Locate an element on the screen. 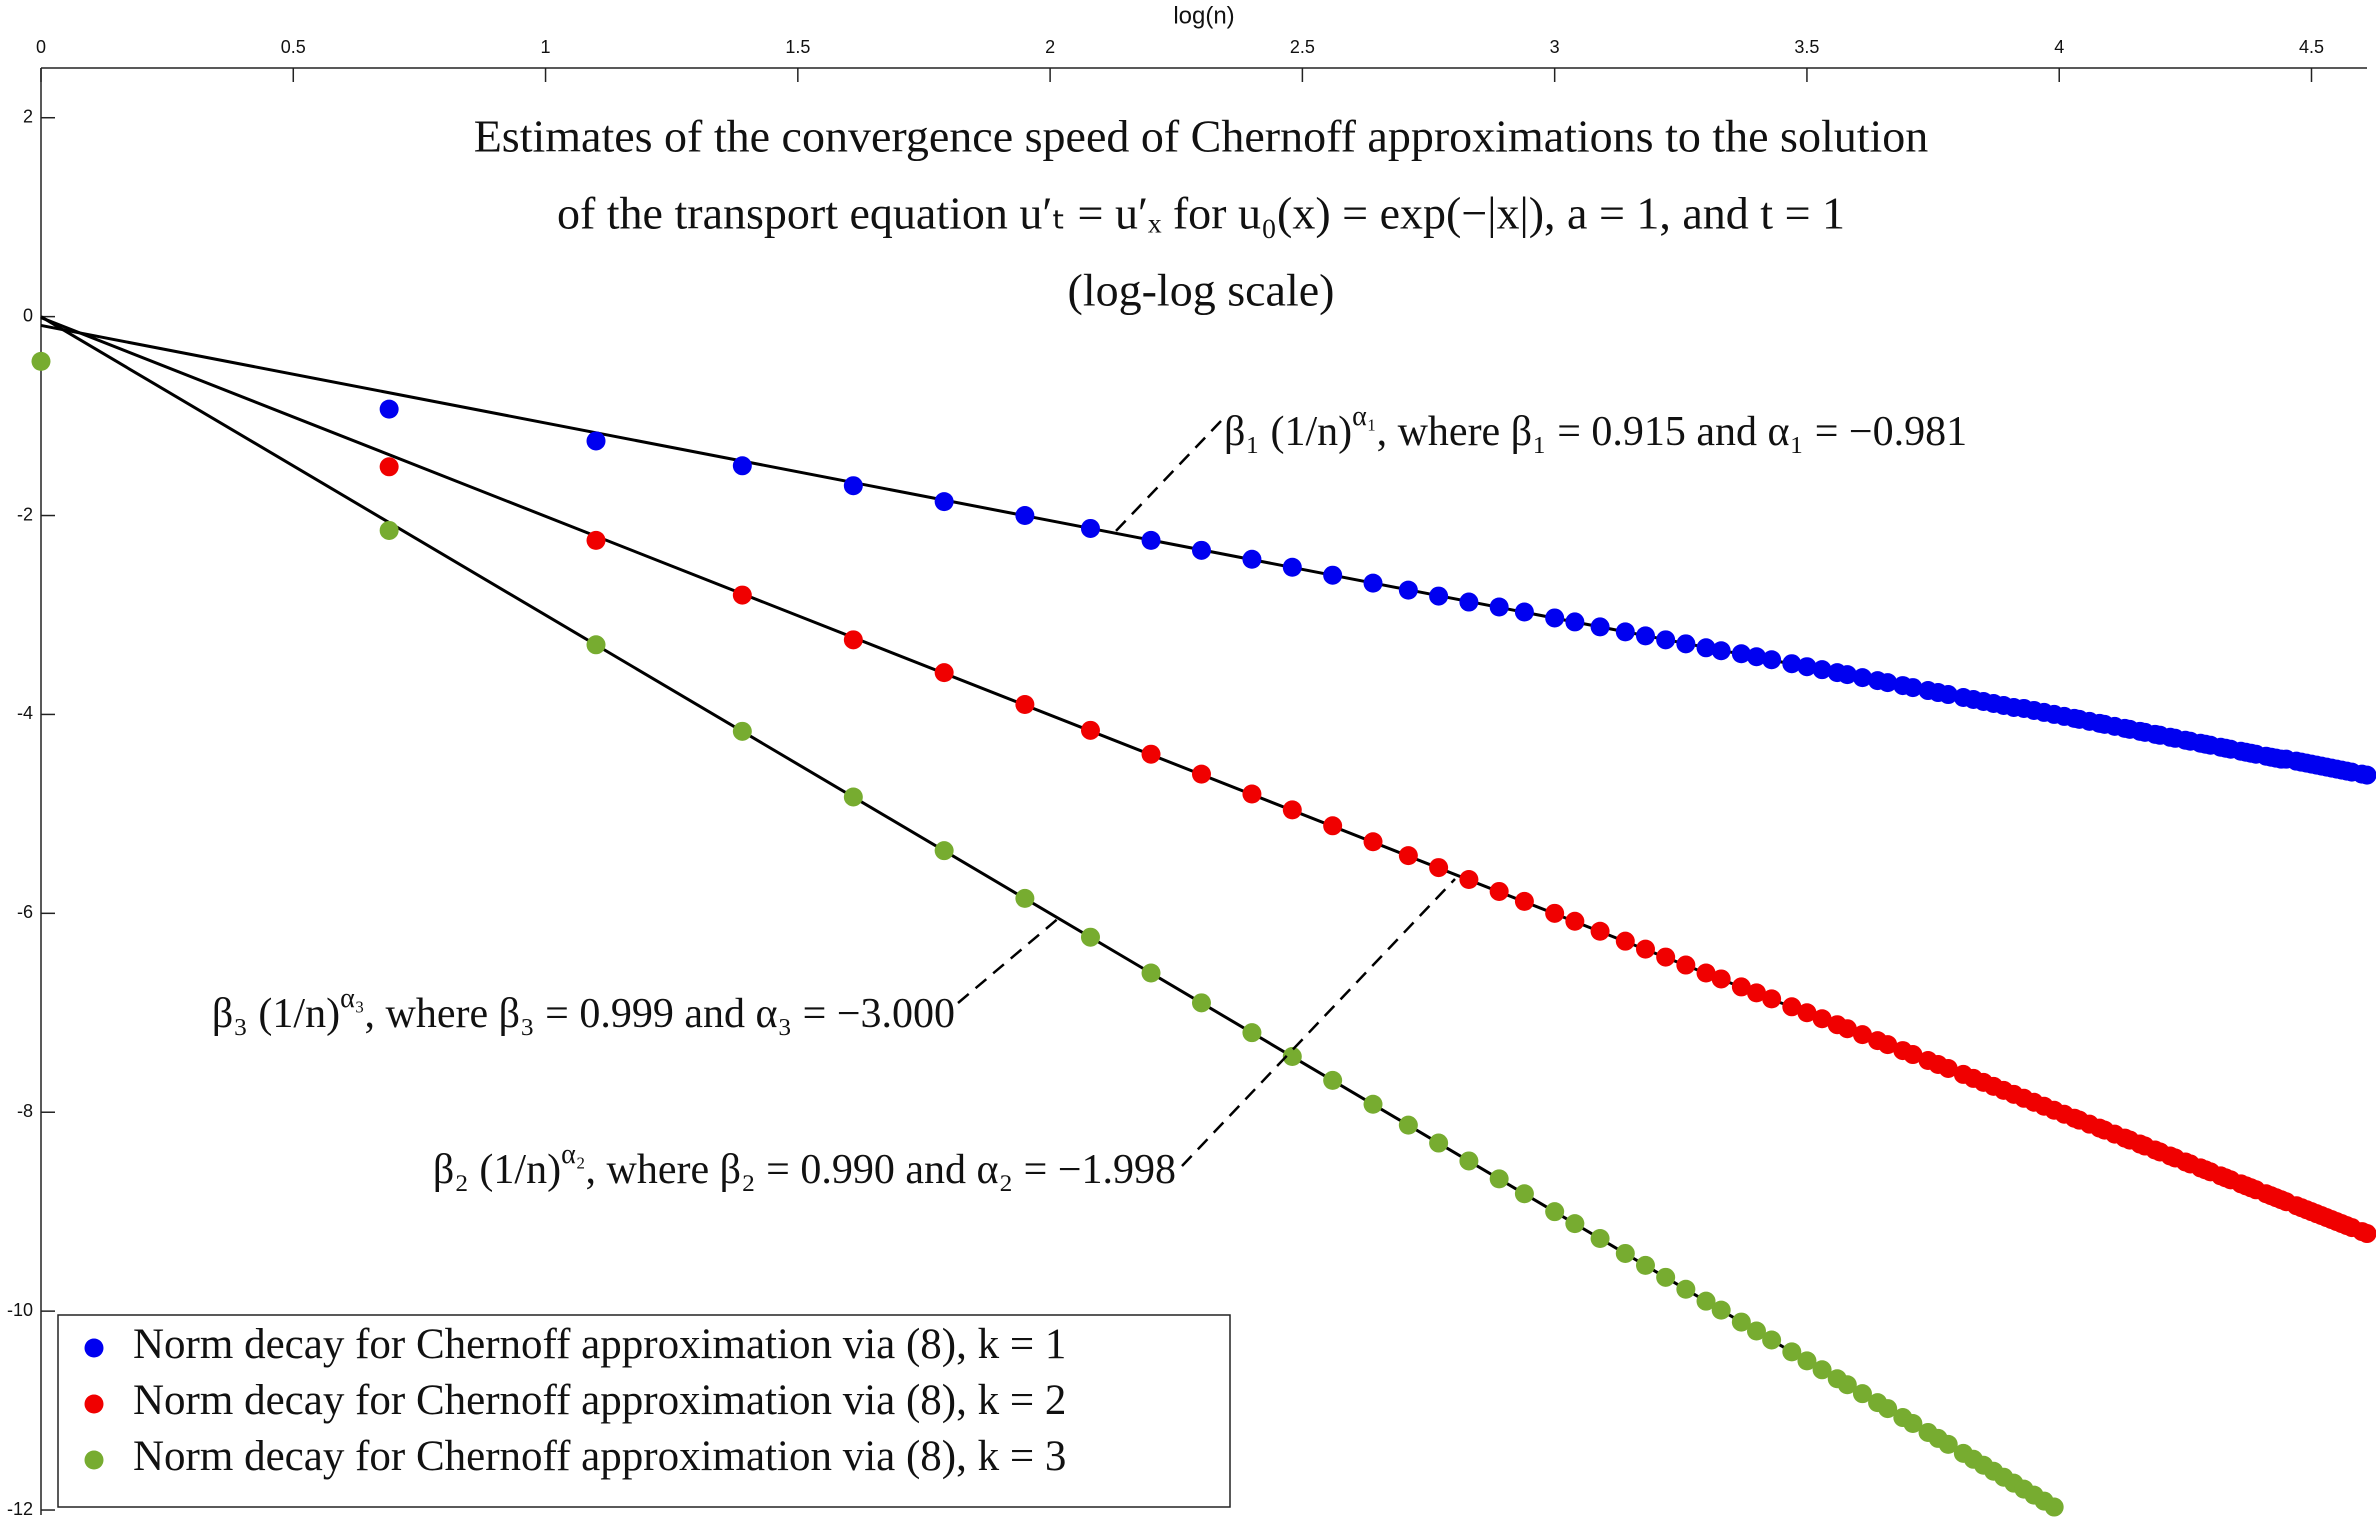 The width and height of the screenshot is (2376, 1521). x-tick-label: 1 is located at coordinates (546, 47).